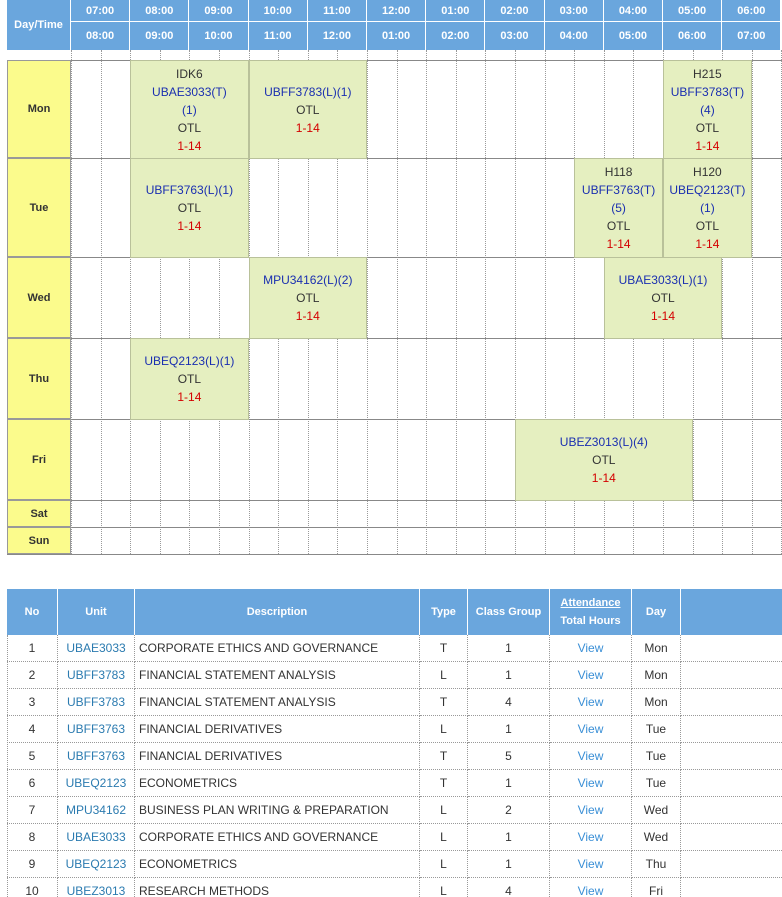 The image size is (782, 897). What do you see at coordinates (731, 612) in the screenshot?
I see `column-header` at bounding box center [731, 612].